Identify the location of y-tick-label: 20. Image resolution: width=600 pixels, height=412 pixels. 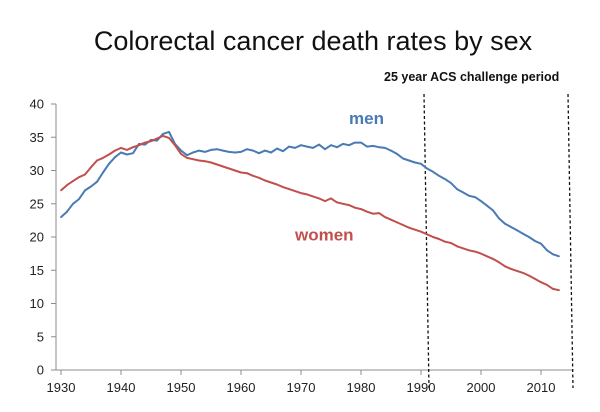
(37, 237).